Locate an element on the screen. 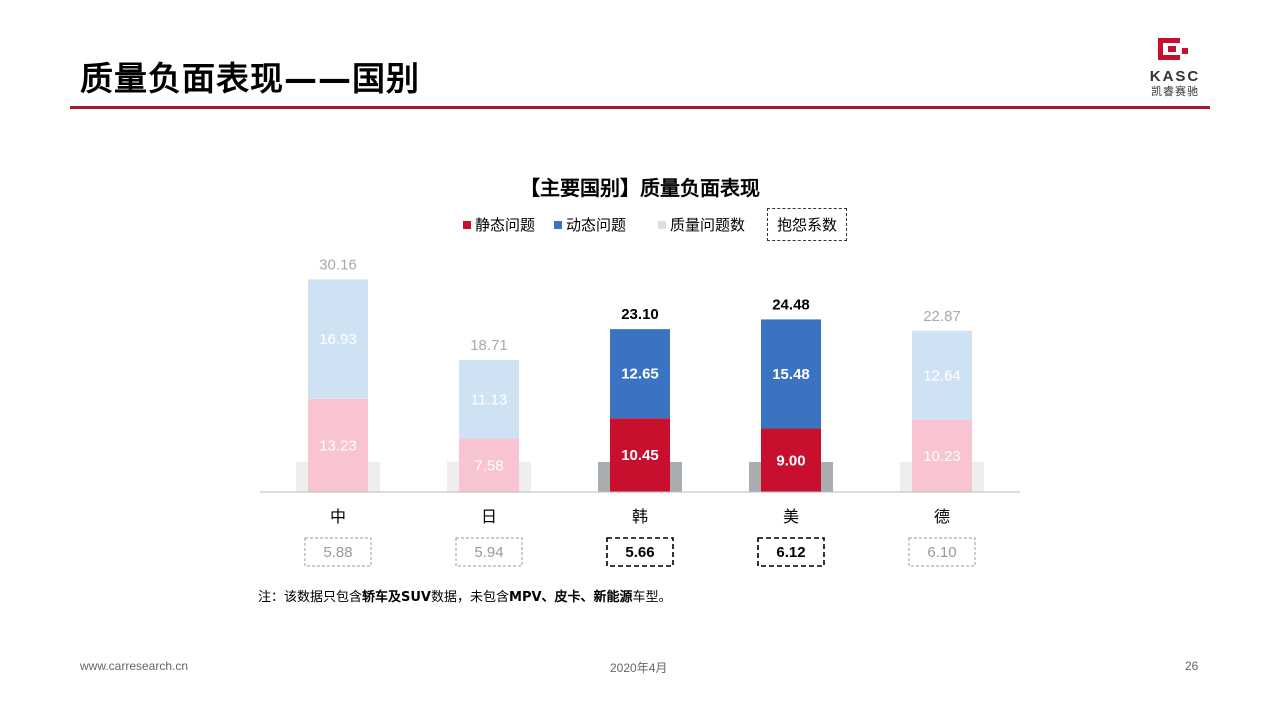  complaint-label-4: 6.10 is located at coordinates (941, 552).